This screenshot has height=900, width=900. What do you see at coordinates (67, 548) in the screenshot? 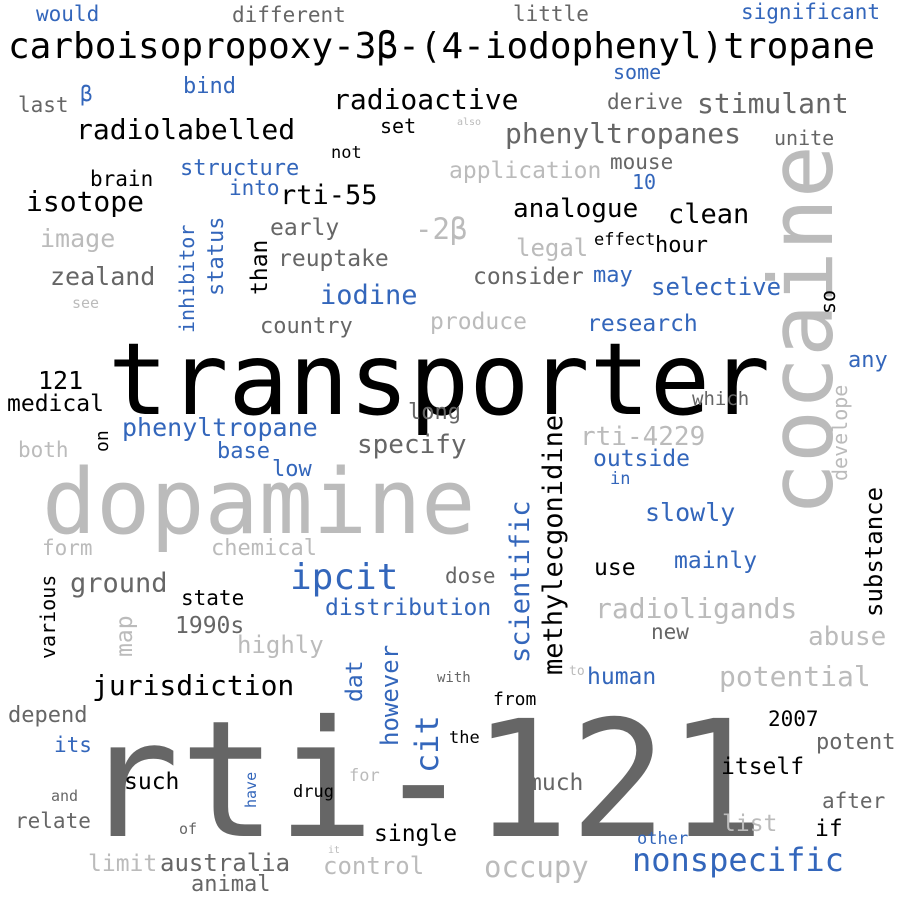
I see `word-form: form` at bounding box center [67, 548].